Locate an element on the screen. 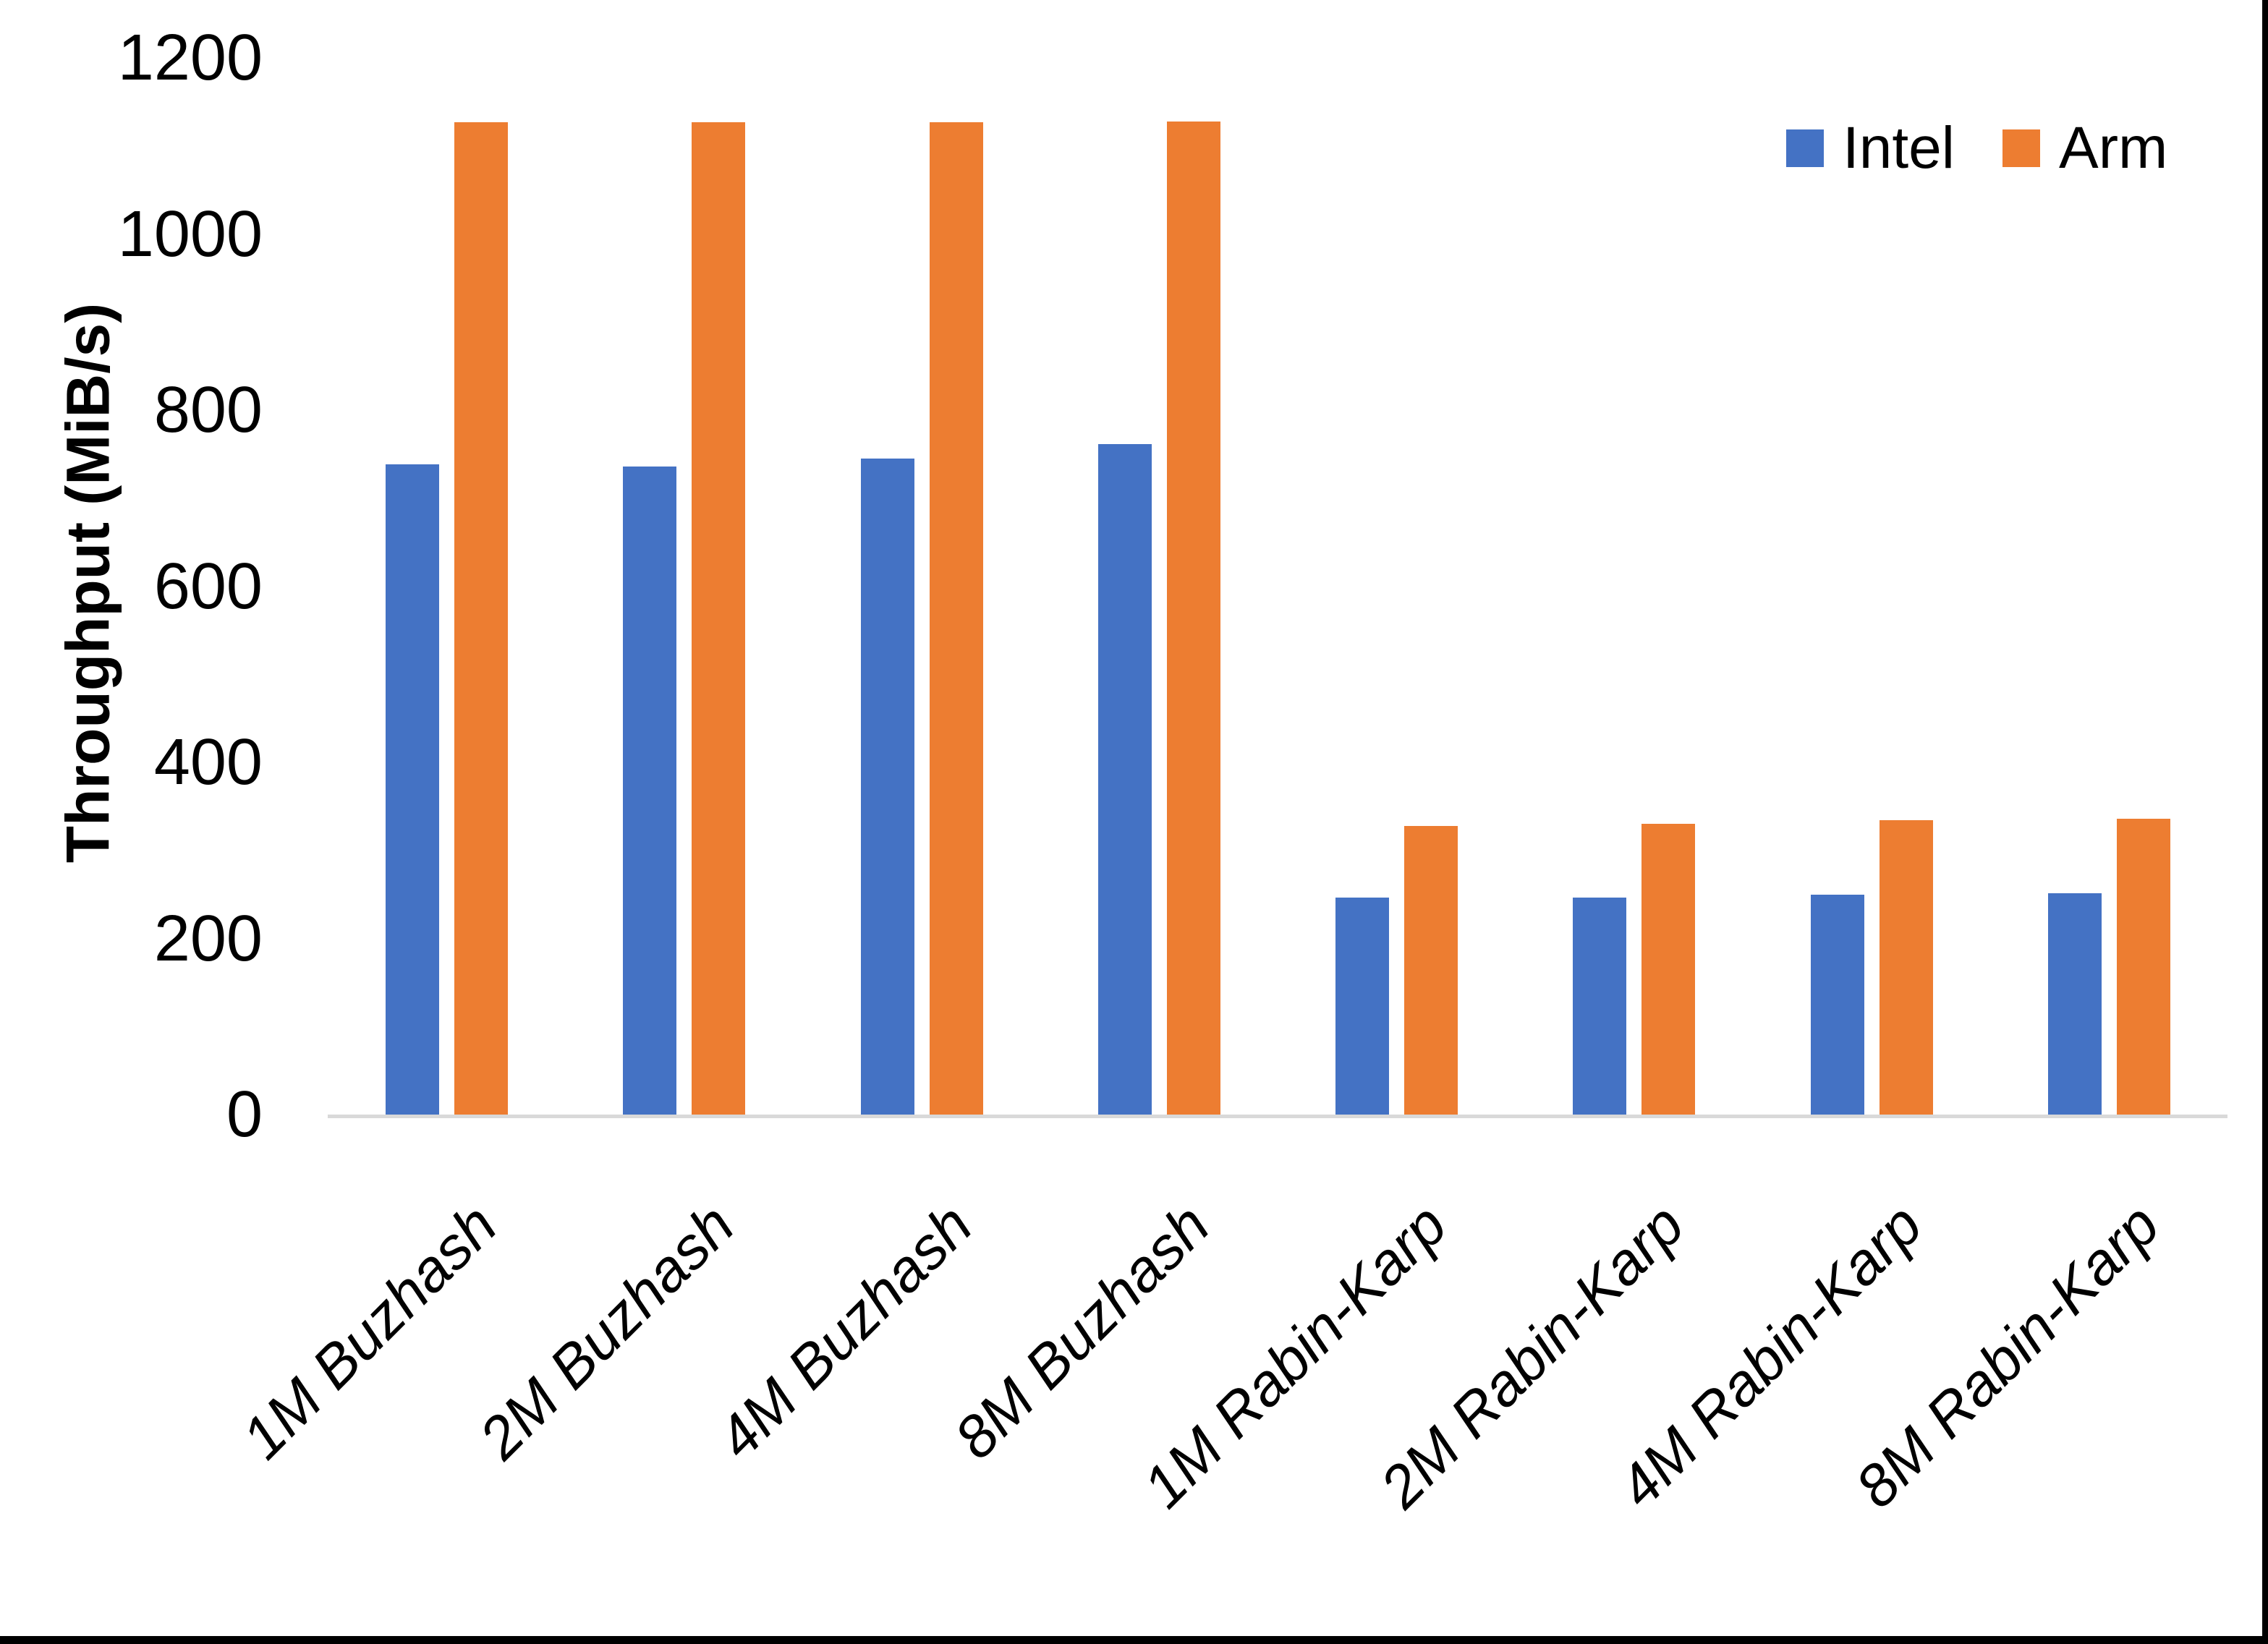 Image resolution: width=2268 pixels, height=1644 pixels. y-tick-label-600: 600 is located at coordinates (208, 586).